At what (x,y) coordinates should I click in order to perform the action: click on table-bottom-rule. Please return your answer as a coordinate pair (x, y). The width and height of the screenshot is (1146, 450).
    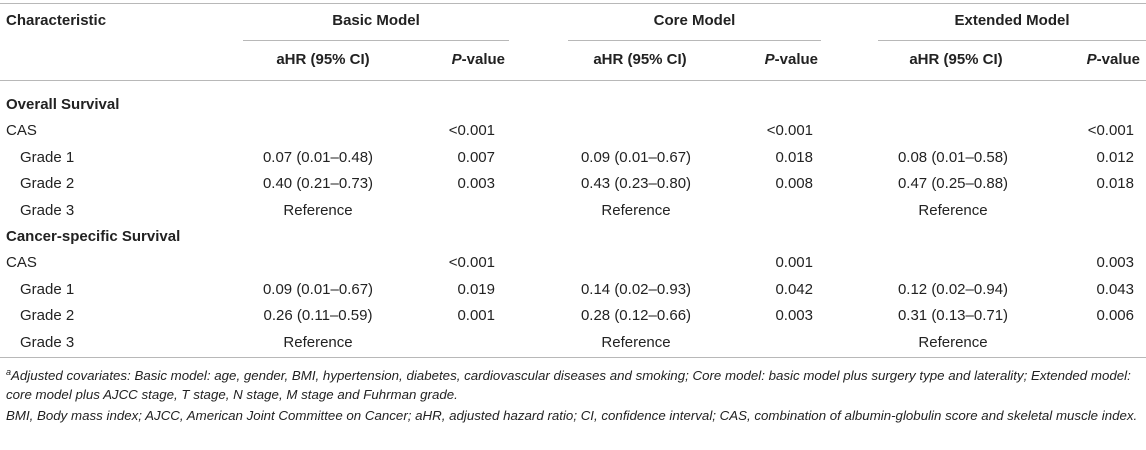
    Looking at the image, I should click on (573, 357).